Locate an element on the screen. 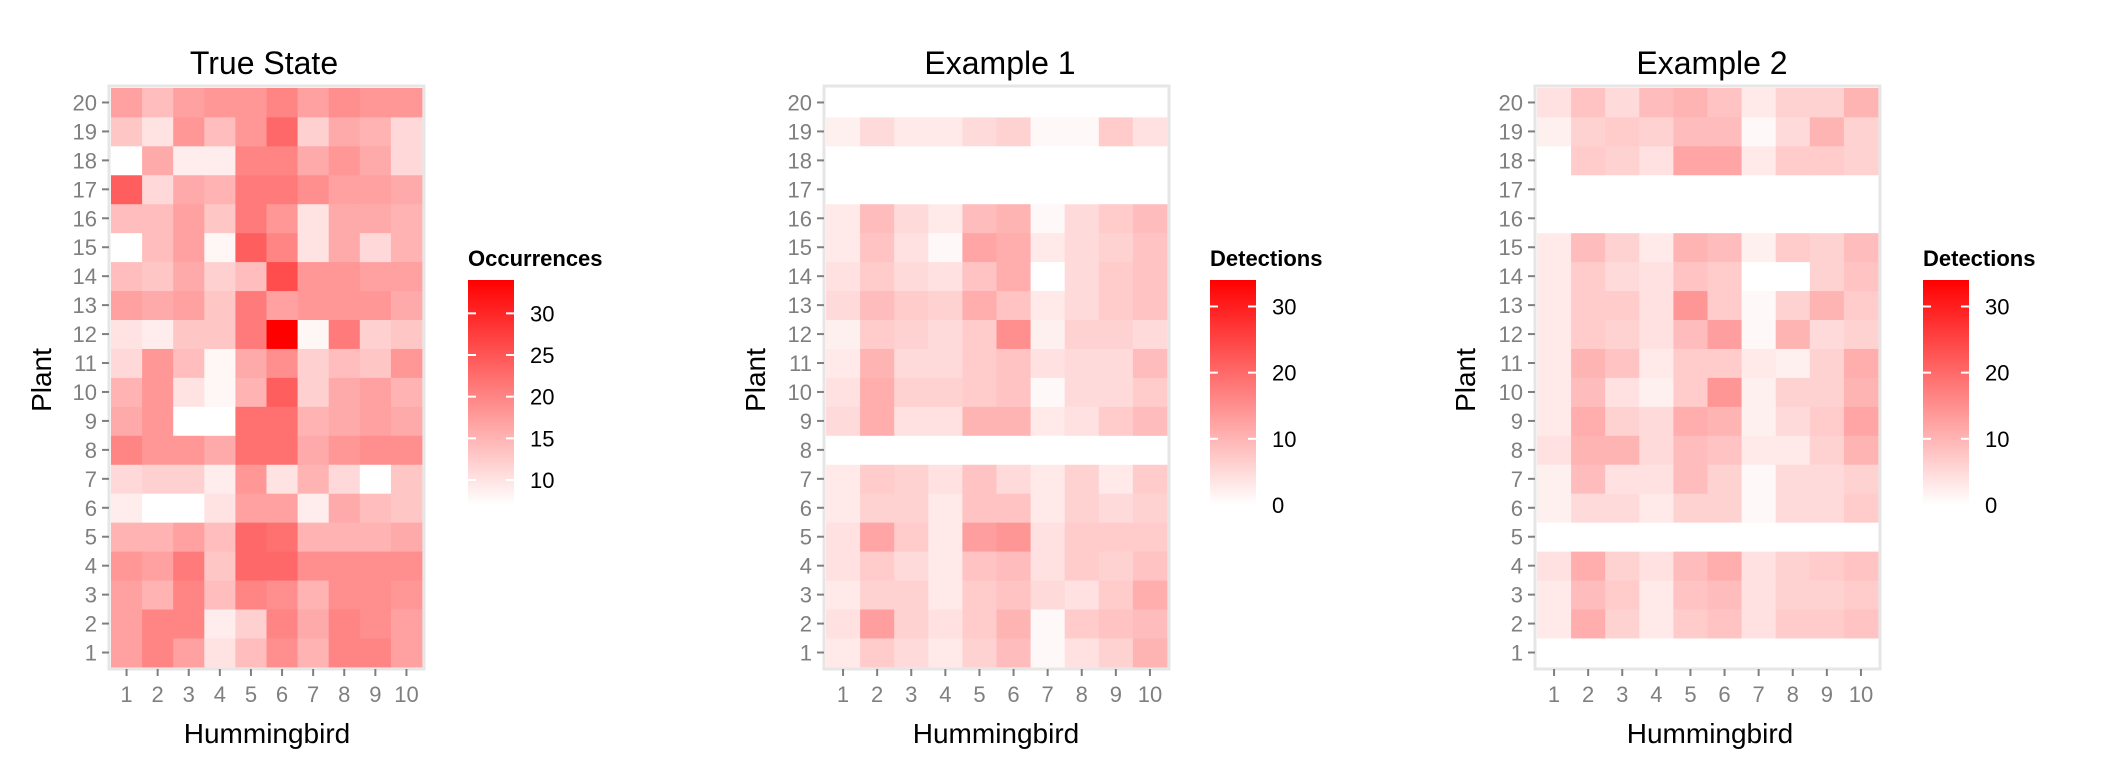  y-tick-label: 11 is located at coordinates (85, 363).